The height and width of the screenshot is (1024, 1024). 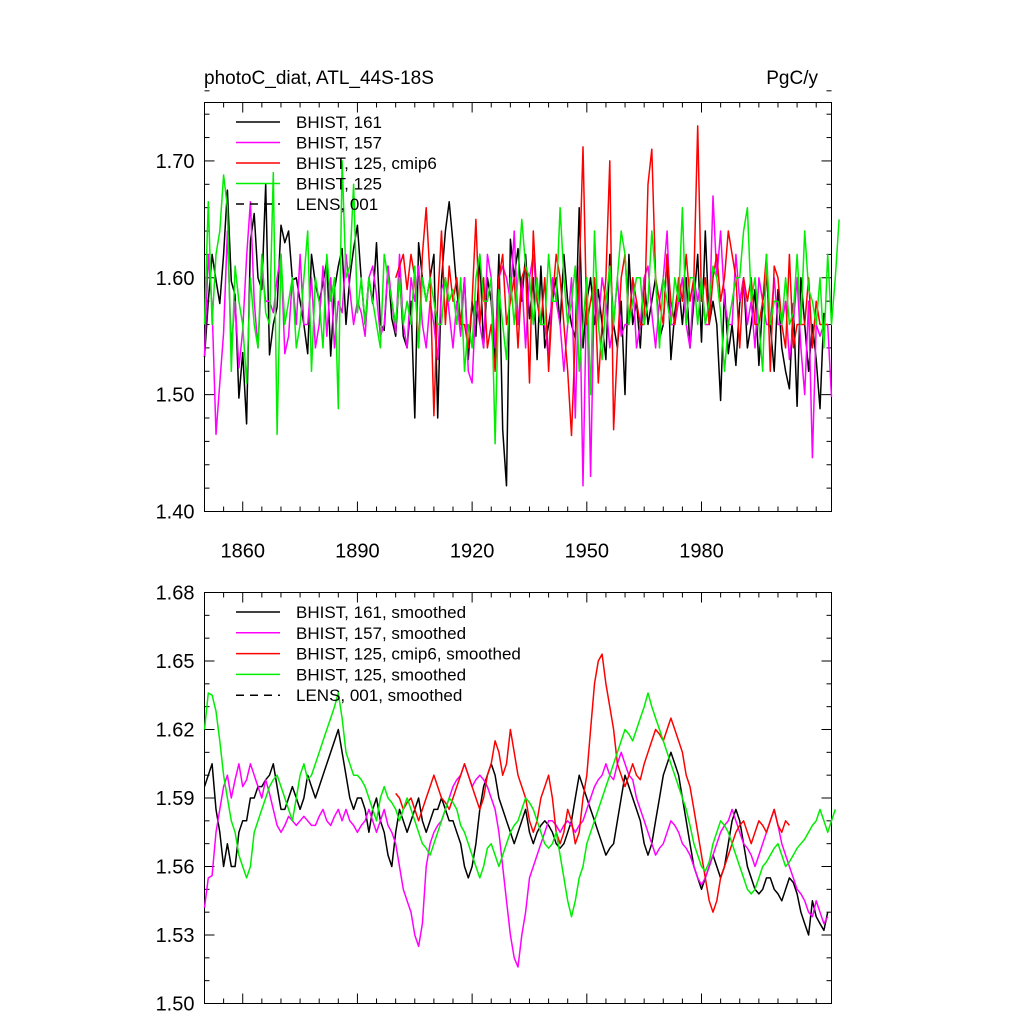 What do you see at coordinates (339, 143) in the screenshot?
I see `legend-entry: BHIST, 157` at bounding box center [339, 143].